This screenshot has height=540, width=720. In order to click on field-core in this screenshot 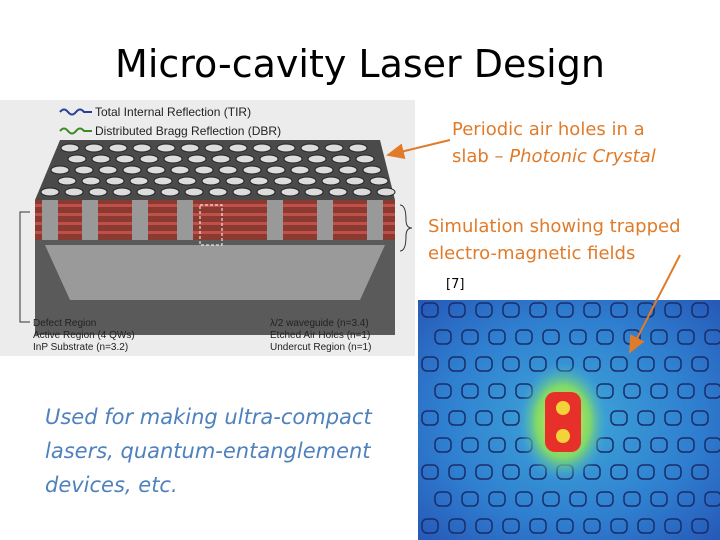, I will do `click(563, 422)`.